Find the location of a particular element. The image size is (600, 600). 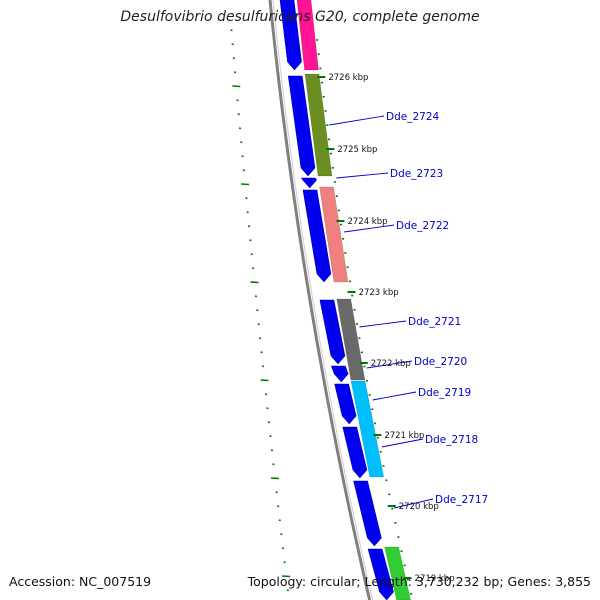

gene-label: Dde_2719 is located at coordinates (444, 393).